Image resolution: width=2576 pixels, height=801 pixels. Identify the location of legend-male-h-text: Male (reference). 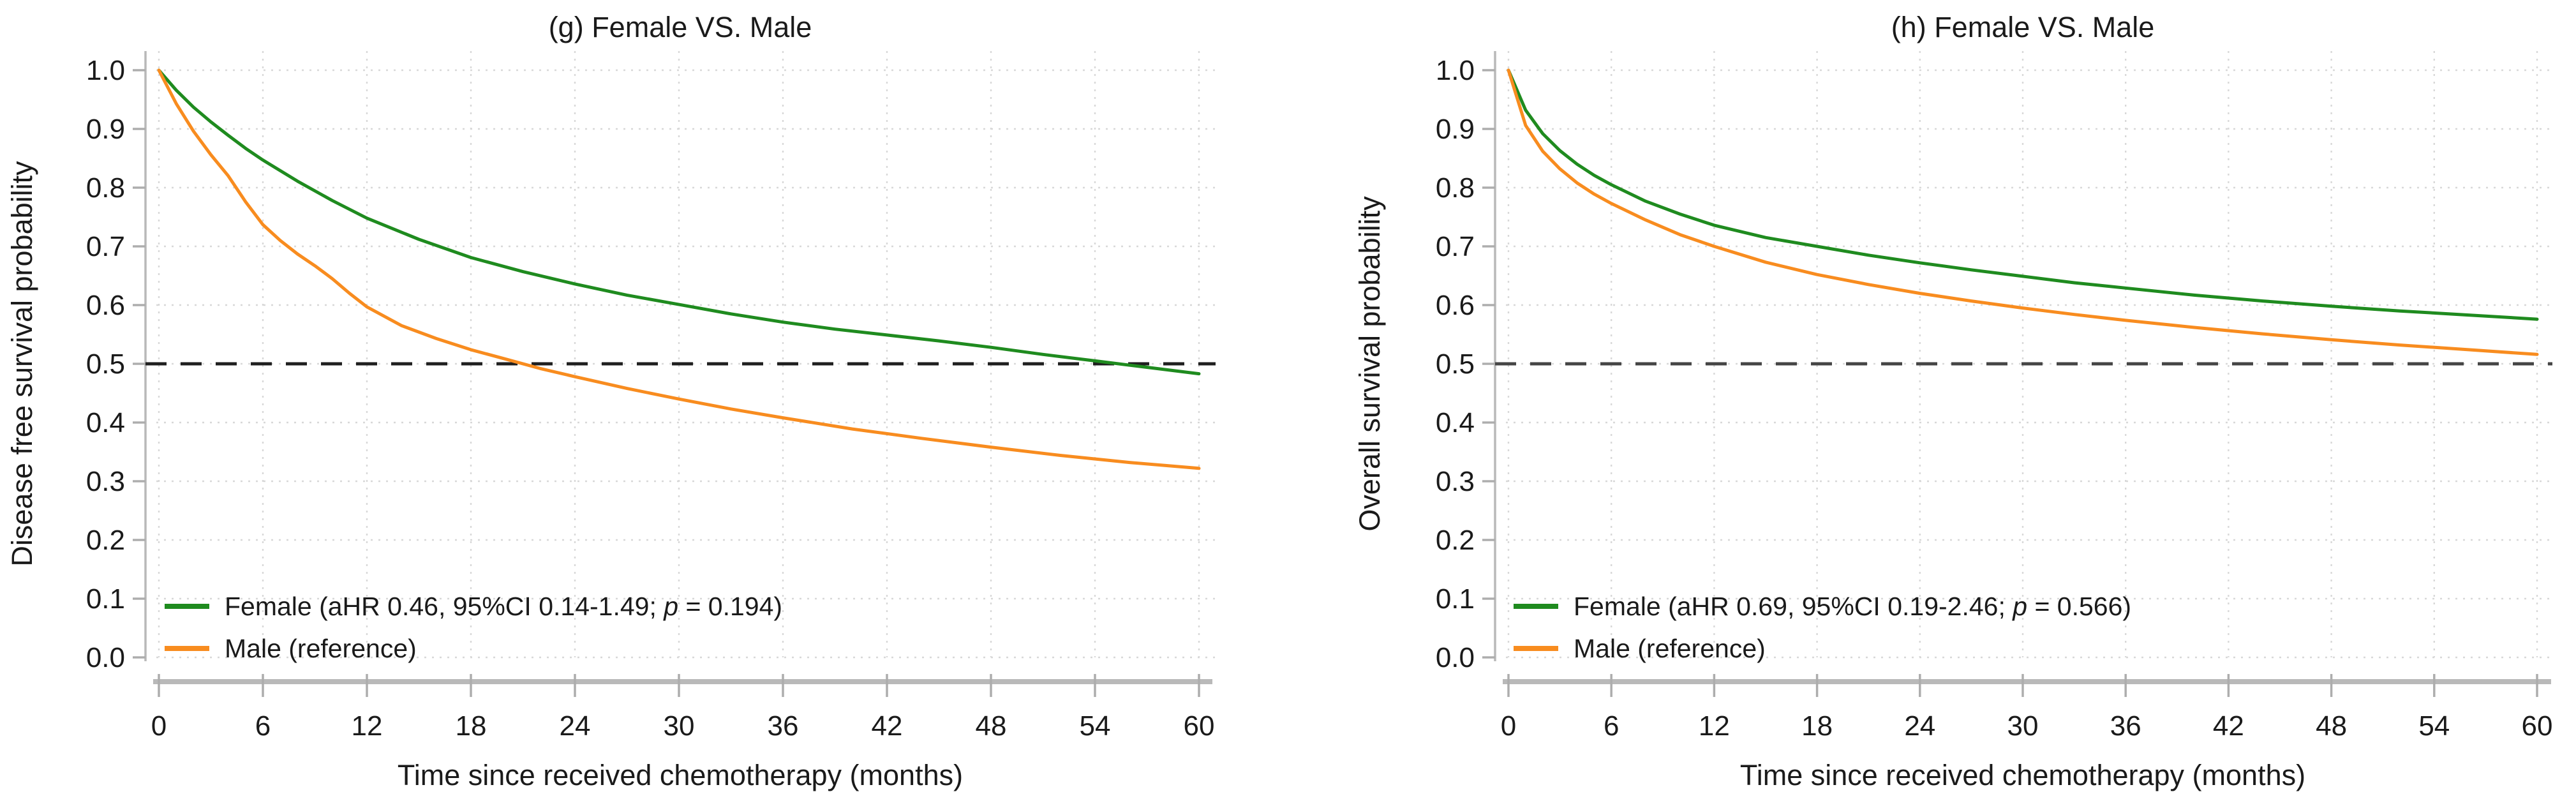
(1670, 648).